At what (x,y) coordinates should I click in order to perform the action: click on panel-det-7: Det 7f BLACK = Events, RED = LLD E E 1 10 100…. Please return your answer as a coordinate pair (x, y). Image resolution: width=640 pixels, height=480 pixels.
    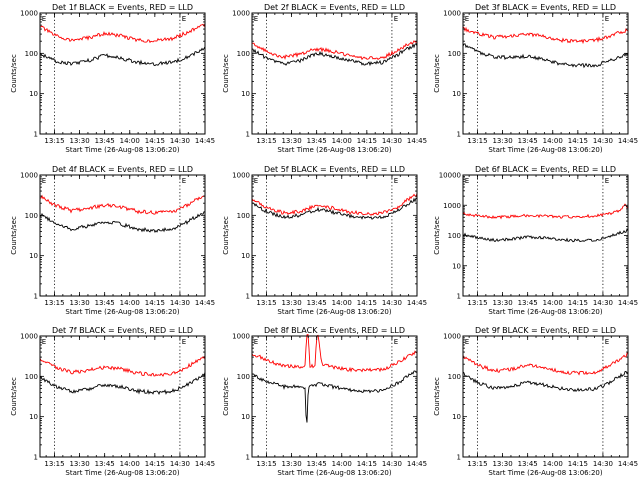
    Looking at the image, I should click on (112, 401).